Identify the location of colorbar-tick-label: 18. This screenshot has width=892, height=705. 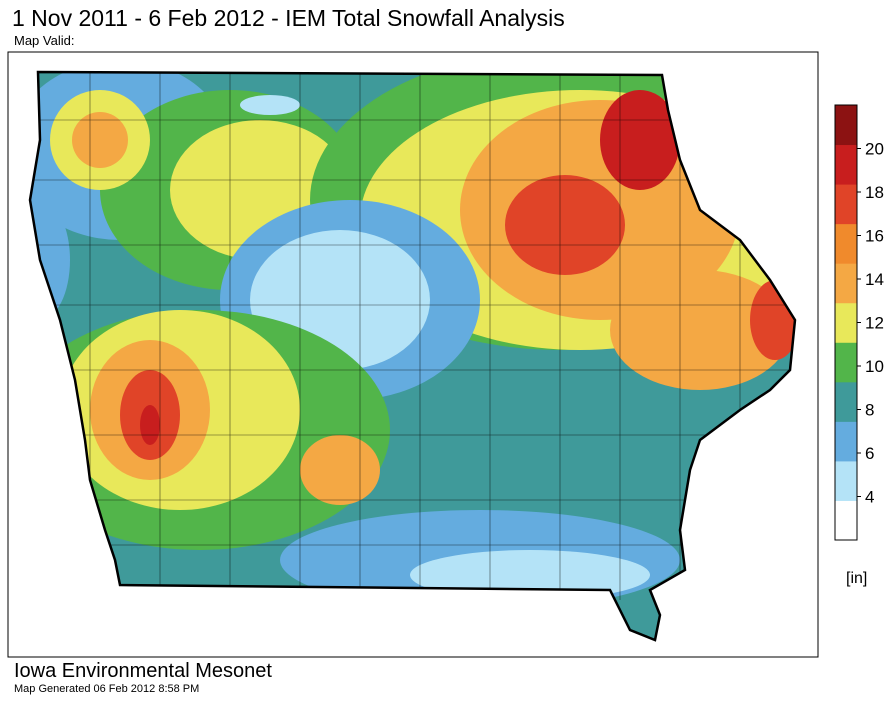
(874, 192).